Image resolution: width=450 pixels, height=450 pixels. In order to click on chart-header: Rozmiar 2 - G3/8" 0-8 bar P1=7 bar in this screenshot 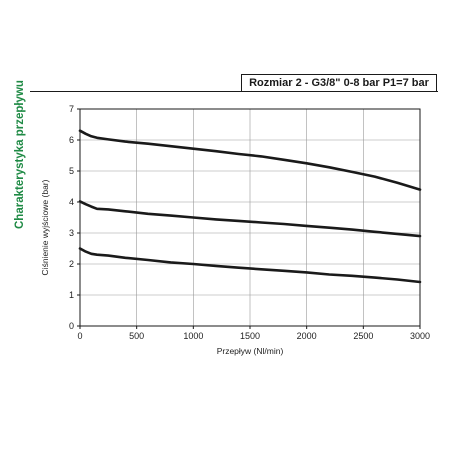, I will do `click(339, 83)`.